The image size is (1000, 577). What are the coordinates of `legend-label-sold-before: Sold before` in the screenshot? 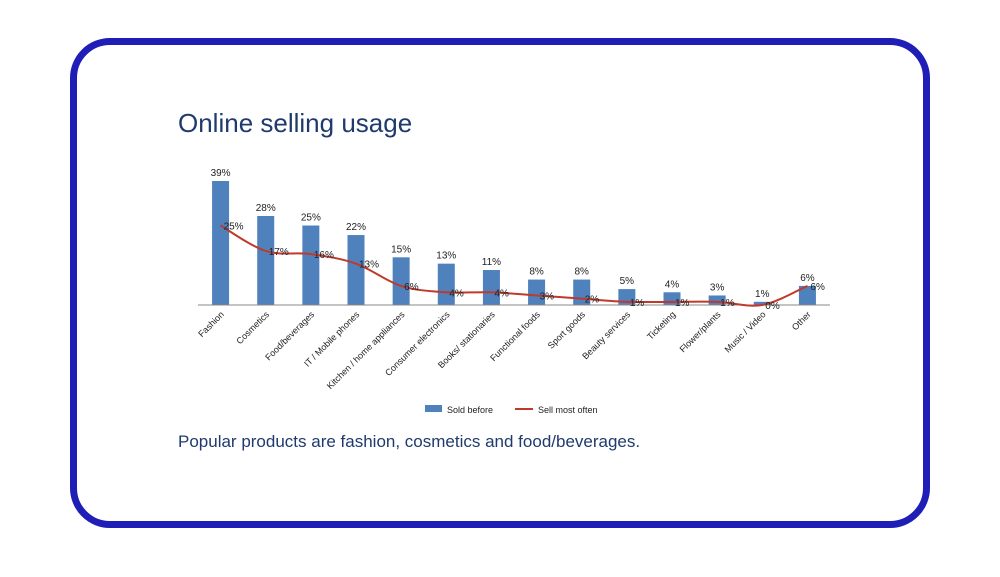 It's located at (470, 410).